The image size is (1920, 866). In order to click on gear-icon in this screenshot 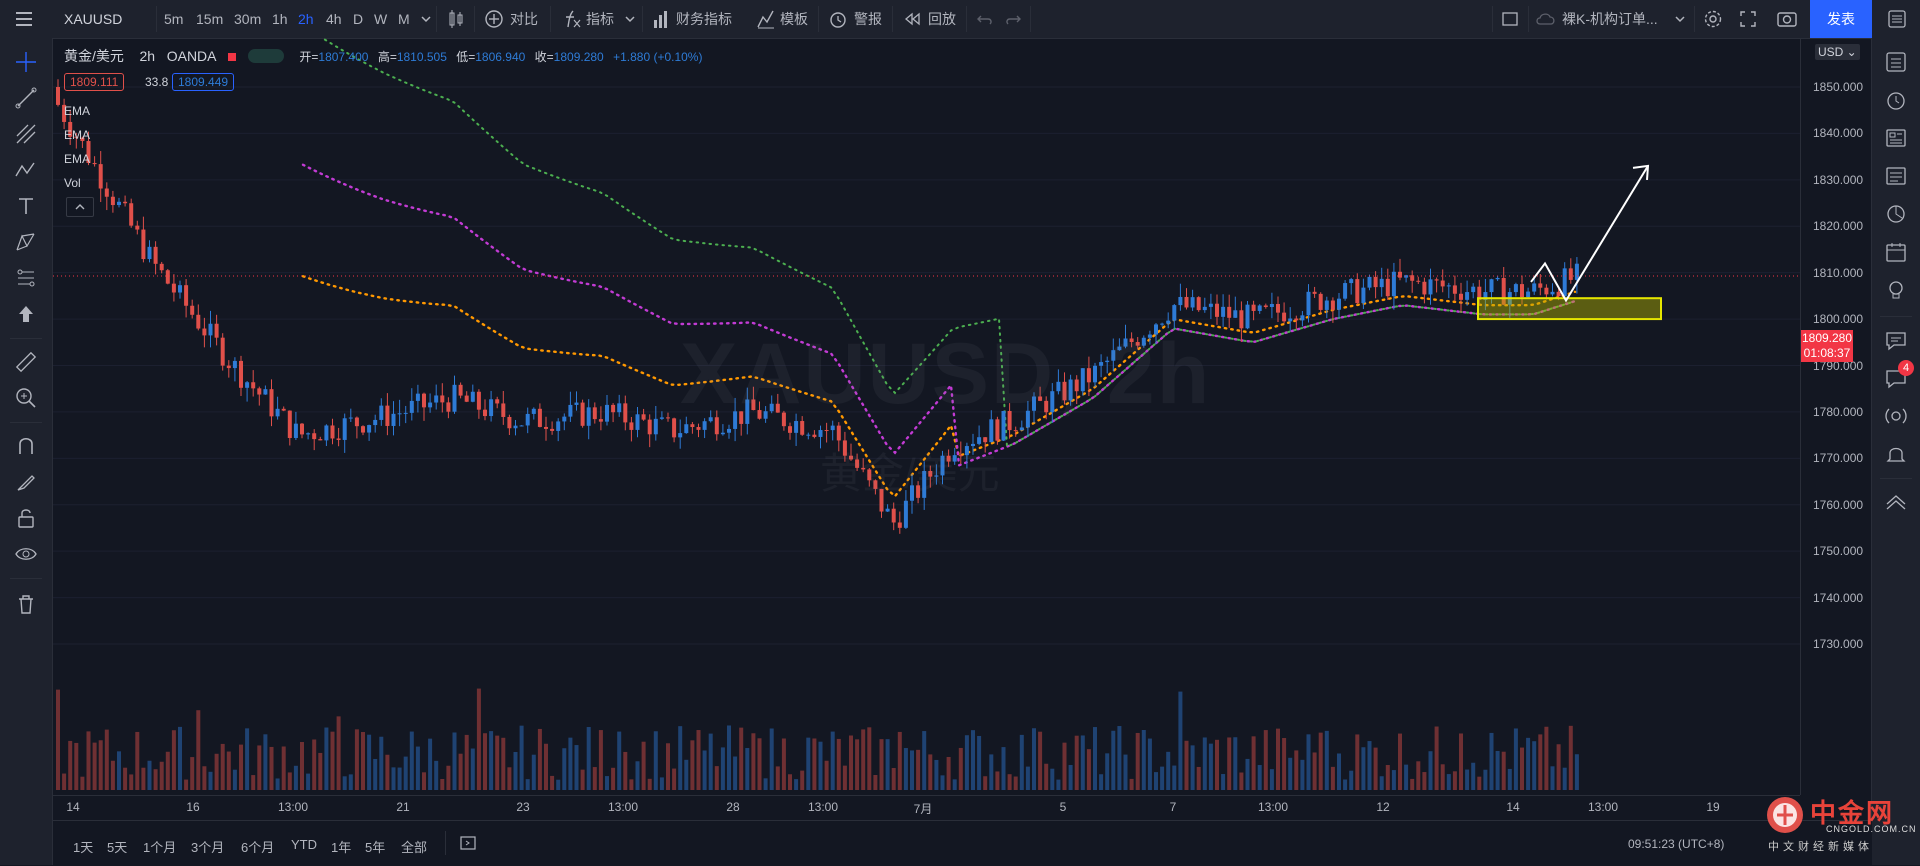, I will do `click(1713, 19)`.